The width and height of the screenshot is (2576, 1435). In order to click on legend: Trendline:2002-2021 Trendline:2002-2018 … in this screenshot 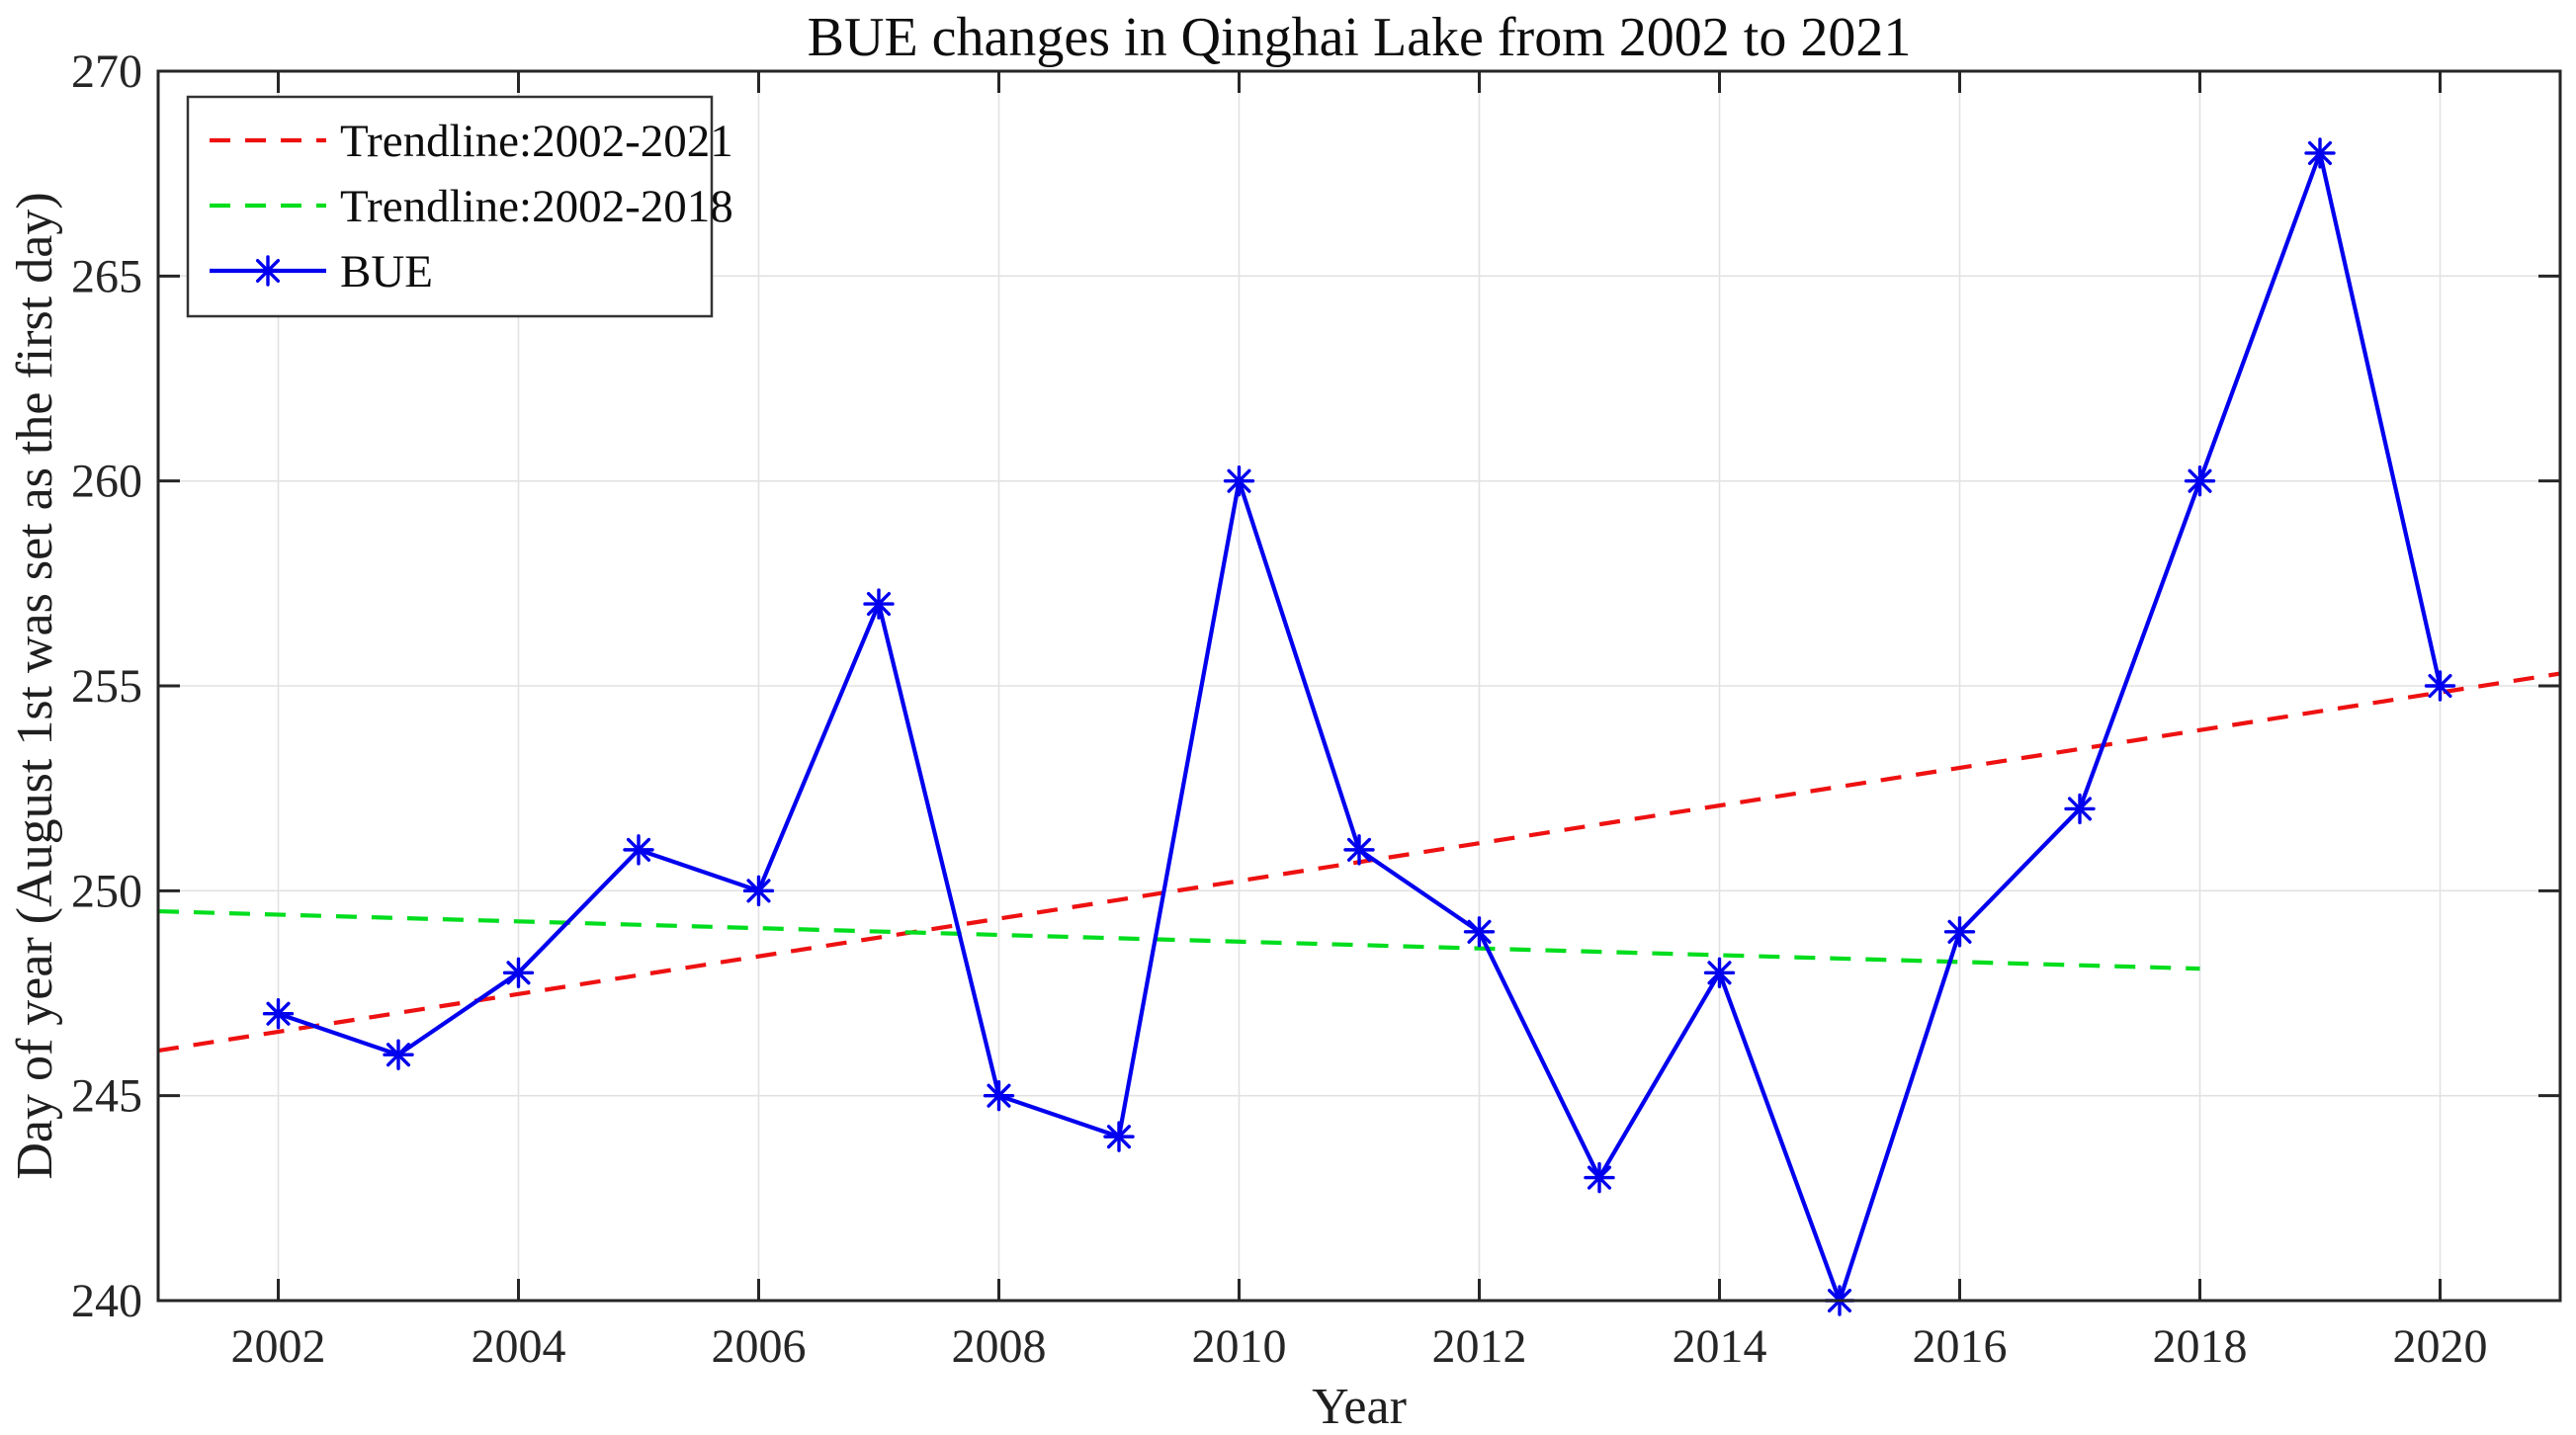, I will do `click(459, 206)`.